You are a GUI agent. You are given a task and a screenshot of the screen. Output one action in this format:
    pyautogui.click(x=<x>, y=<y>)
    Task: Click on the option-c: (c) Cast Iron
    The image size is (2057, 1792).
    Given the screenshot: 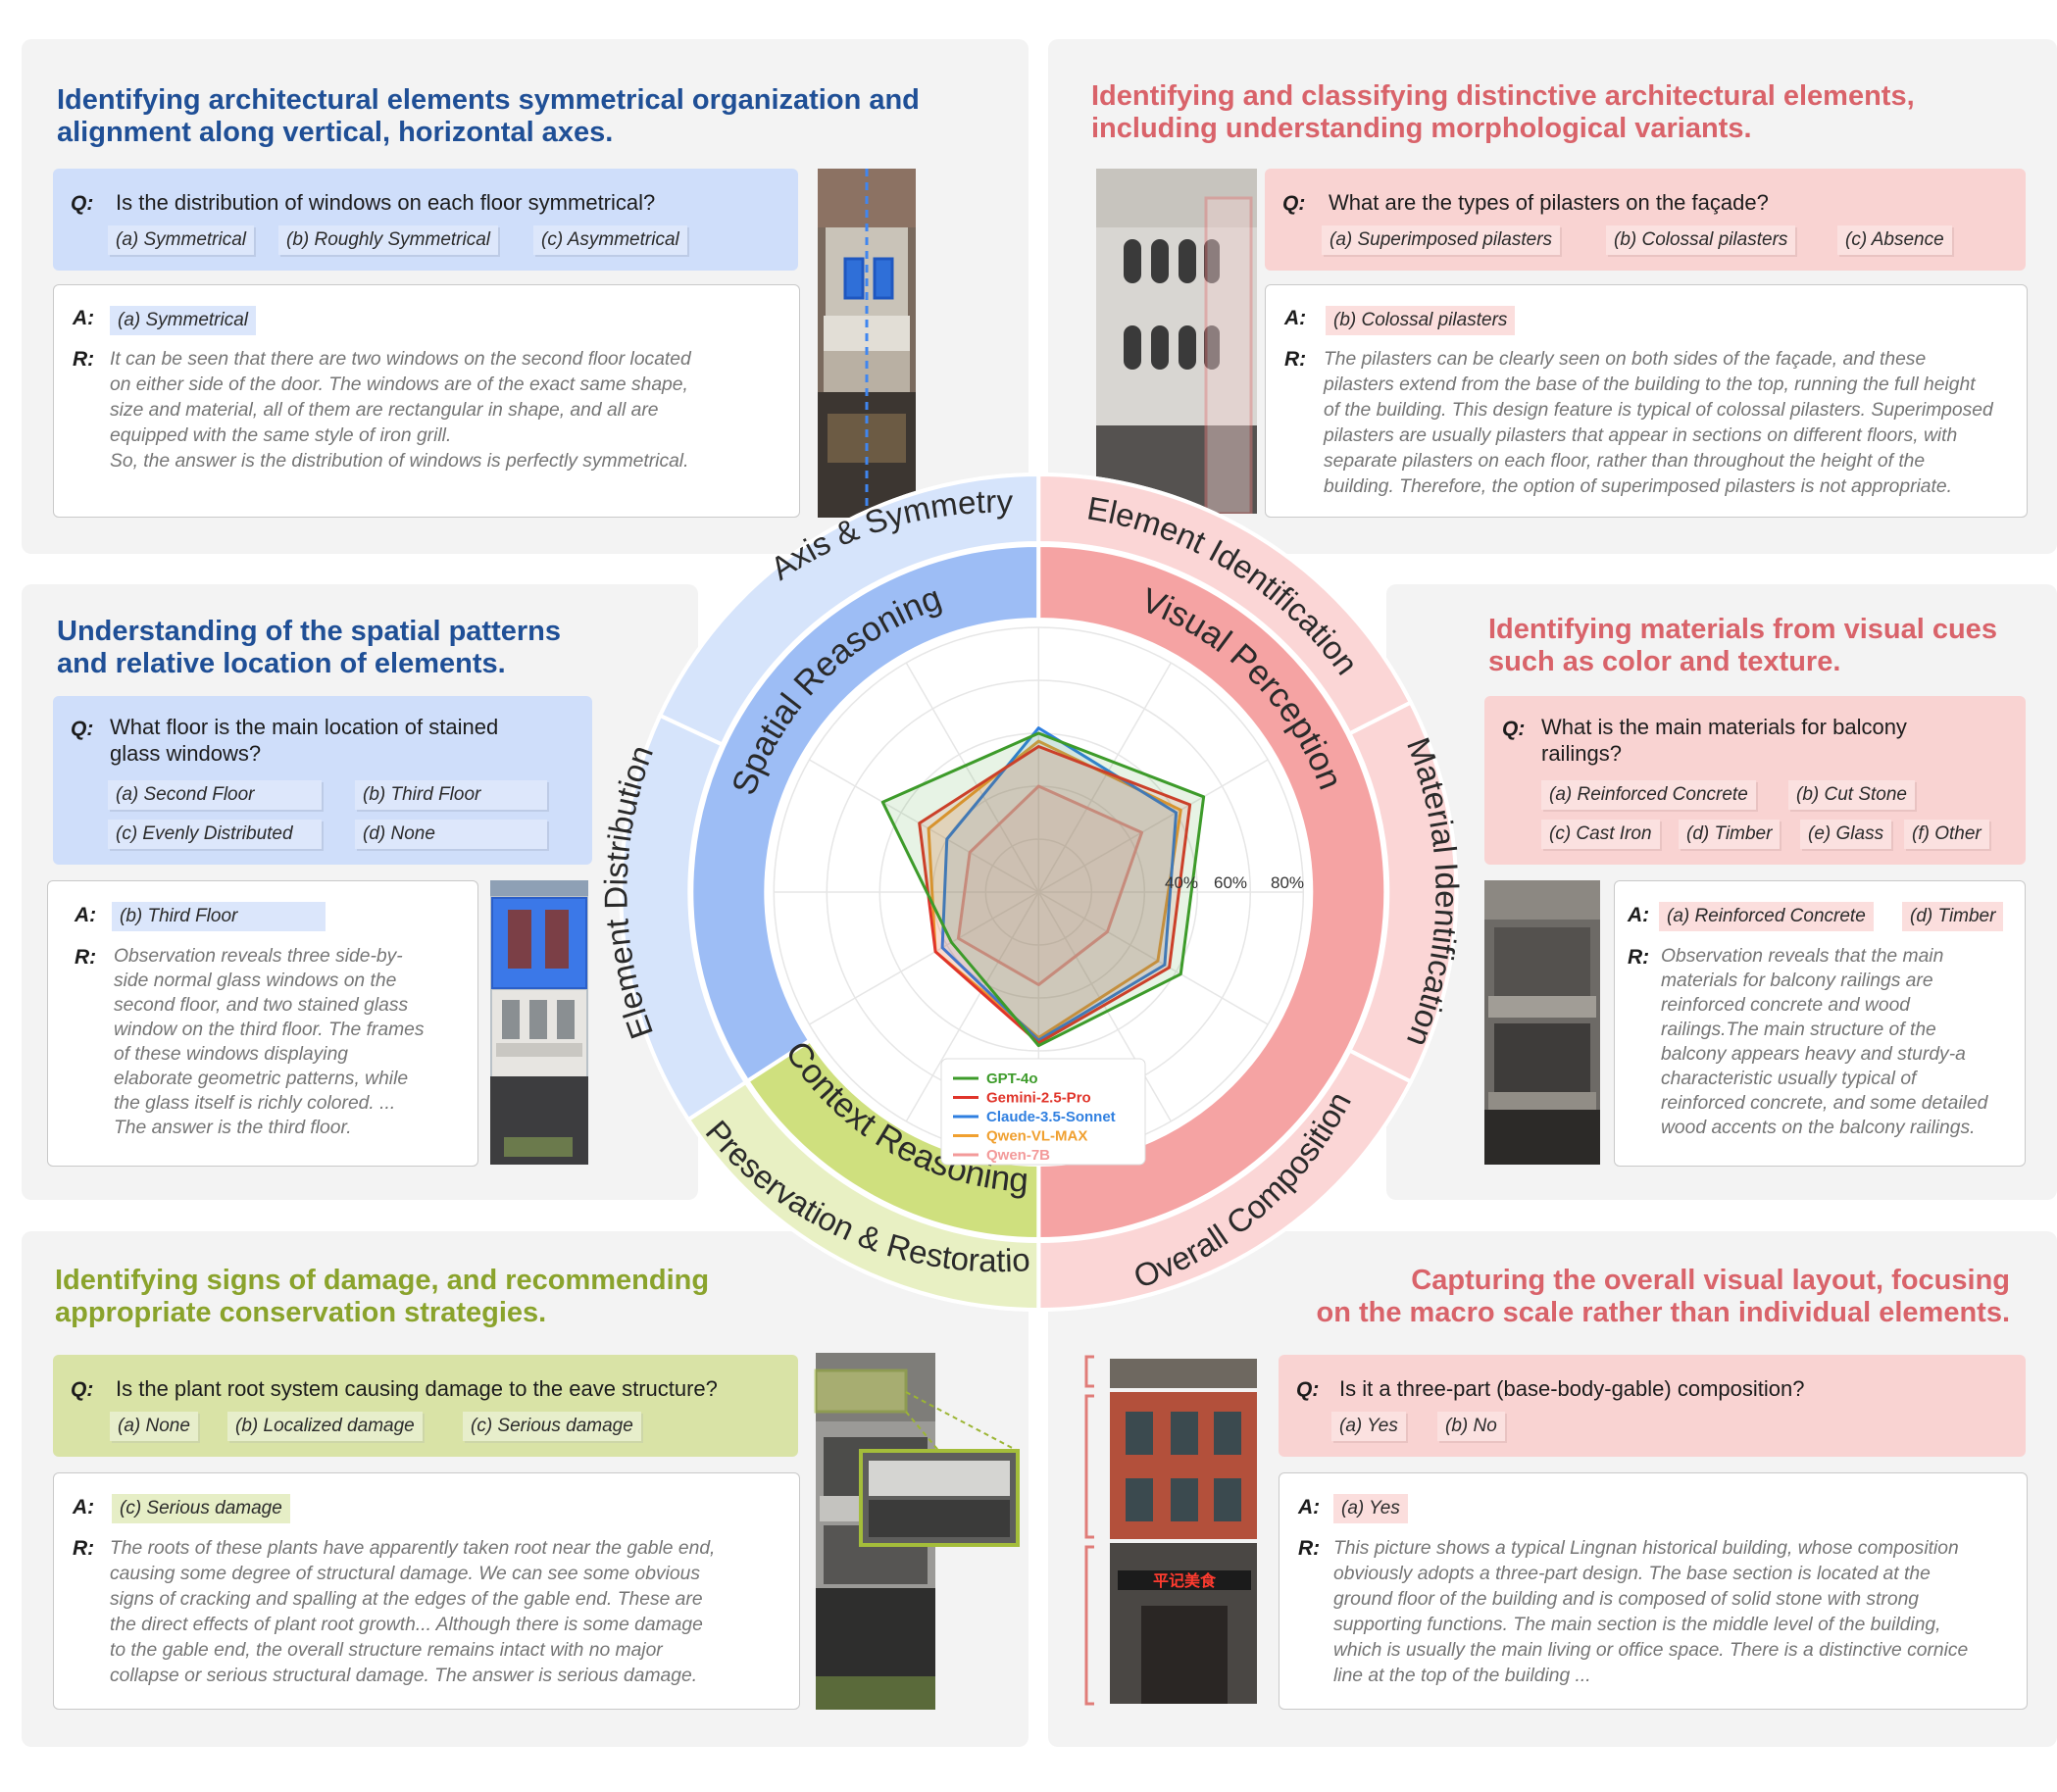 What is the action you would take?
    pyautogui.click(x=1601, y=835)
    